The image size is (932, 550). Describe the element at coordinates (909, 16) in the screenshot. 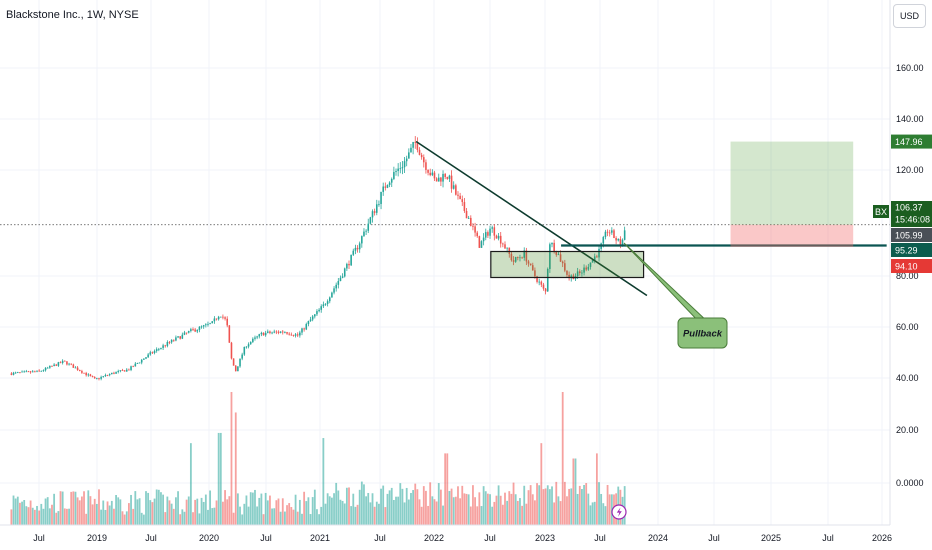

I see `currency-button: USD` at that location.